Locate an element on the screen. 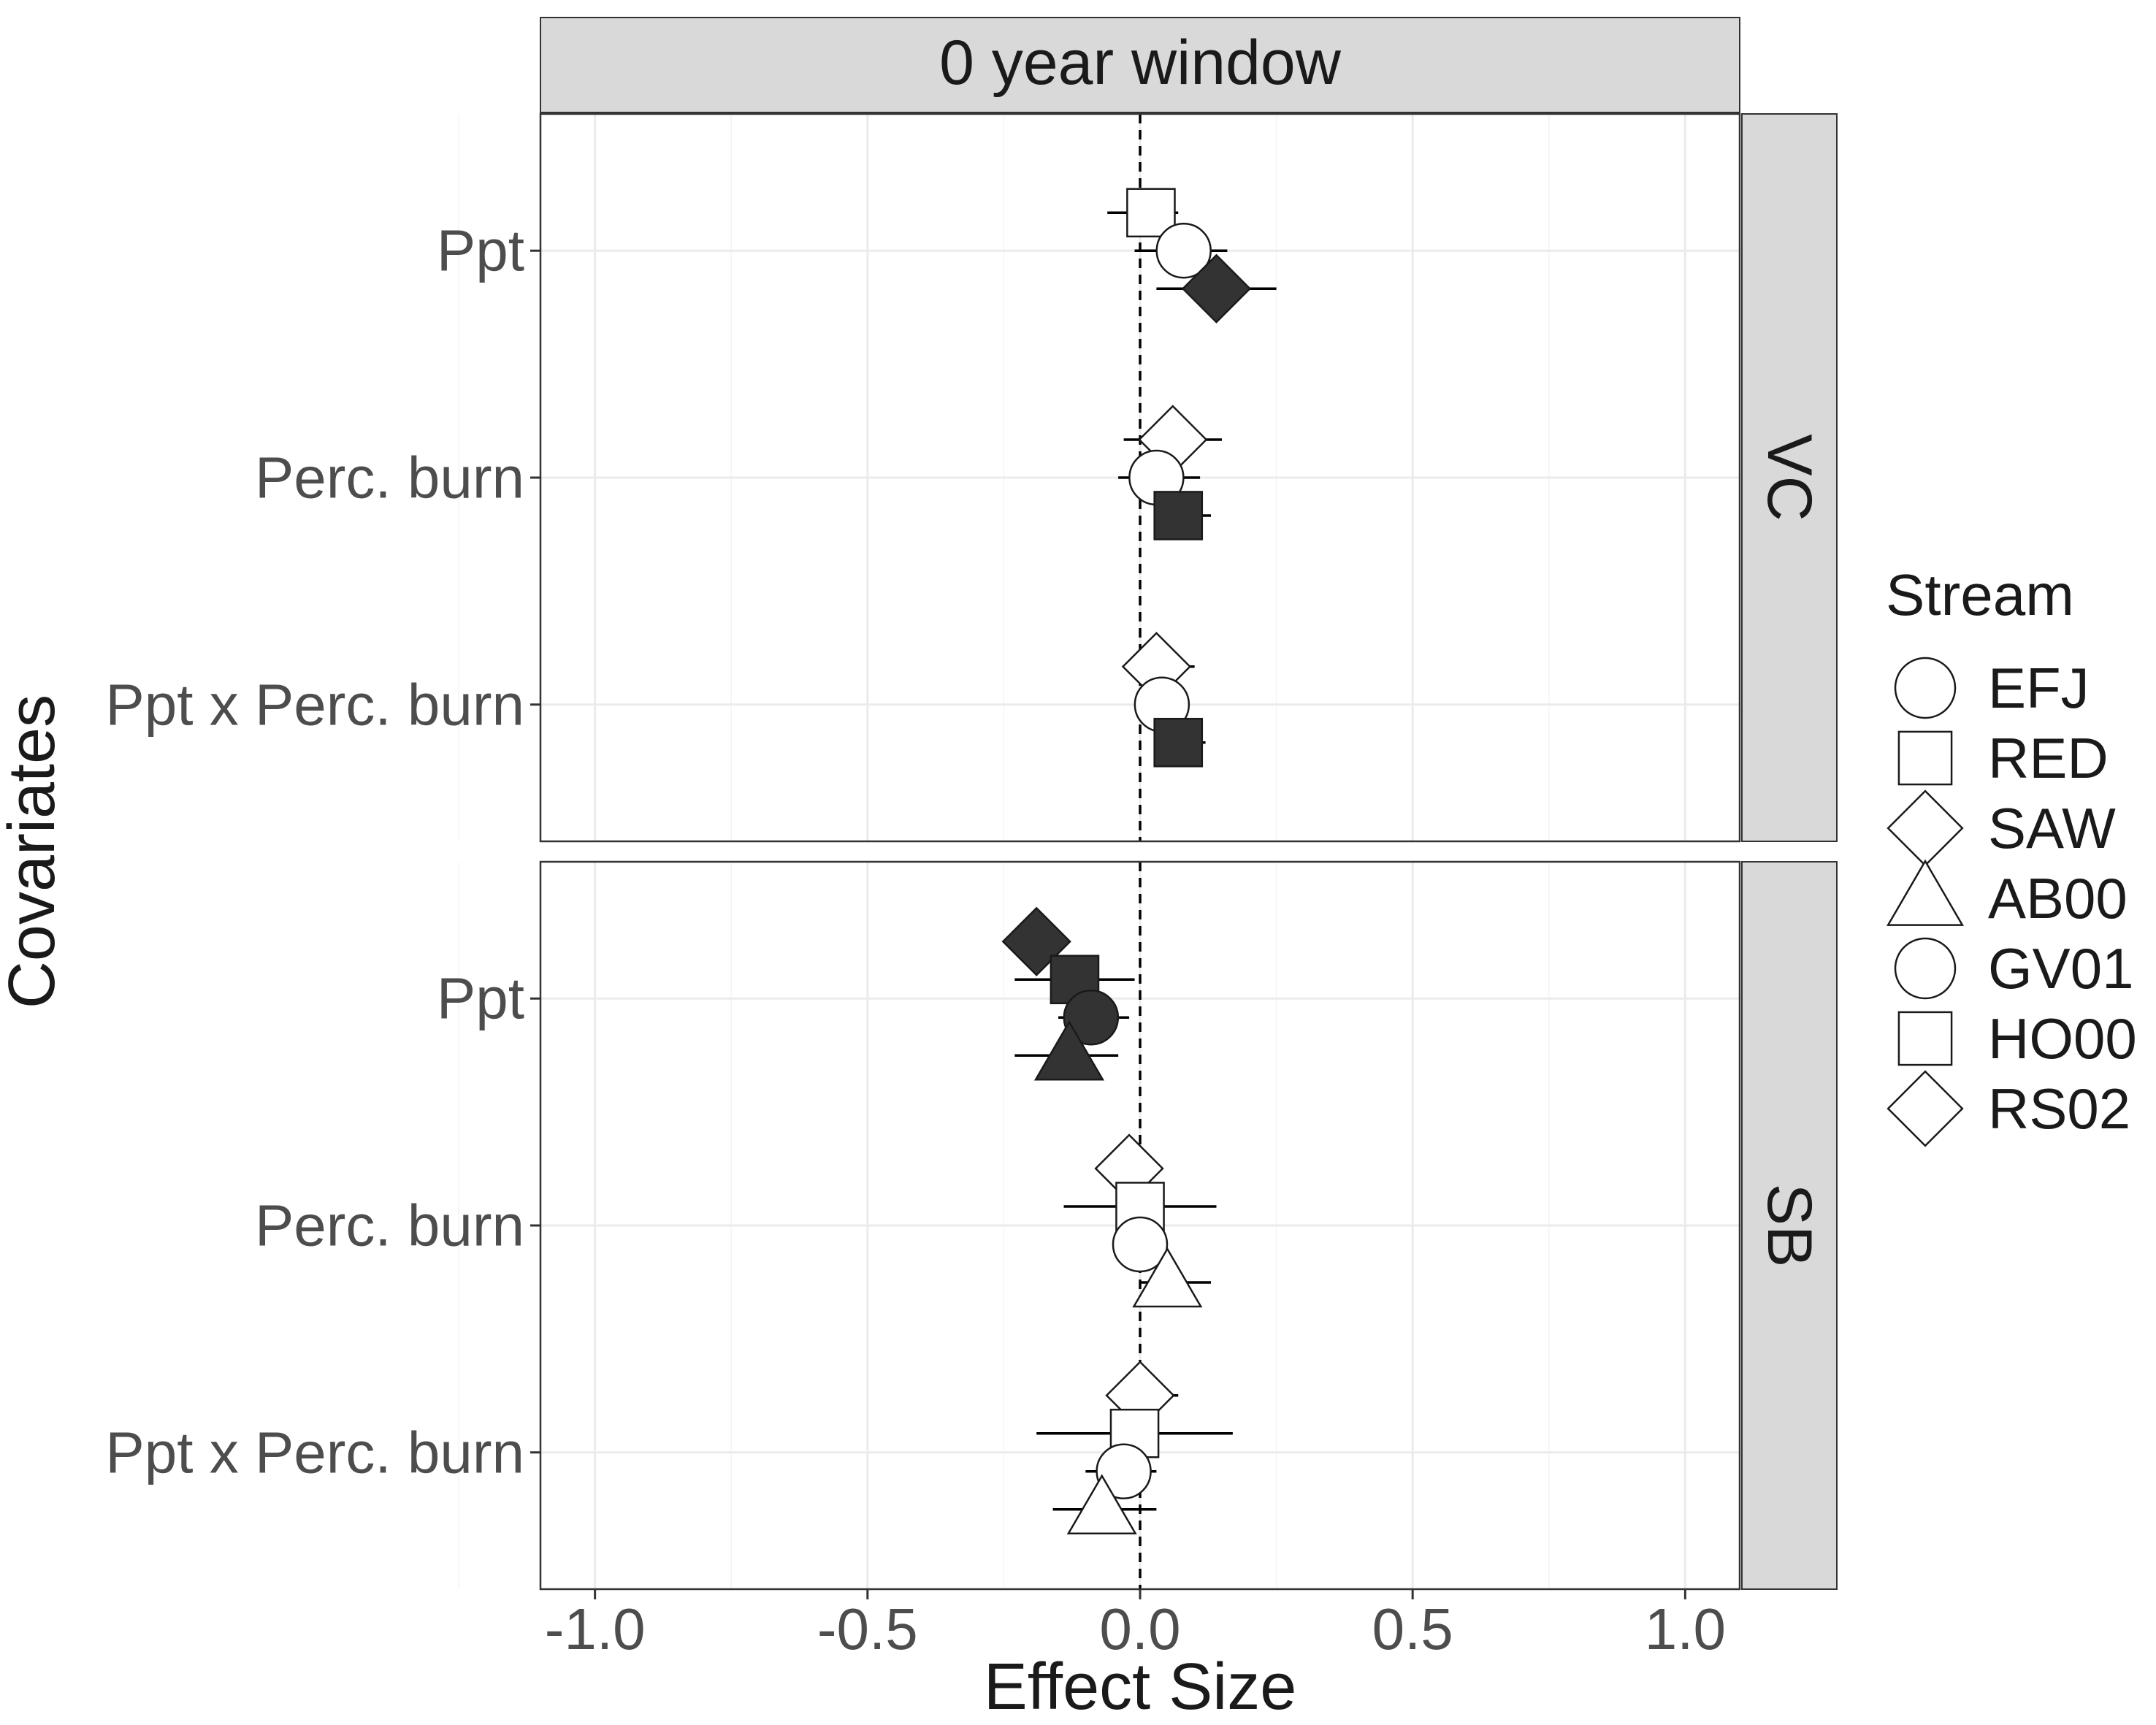  legend-key-efj is located at coordinates (1926, 688).